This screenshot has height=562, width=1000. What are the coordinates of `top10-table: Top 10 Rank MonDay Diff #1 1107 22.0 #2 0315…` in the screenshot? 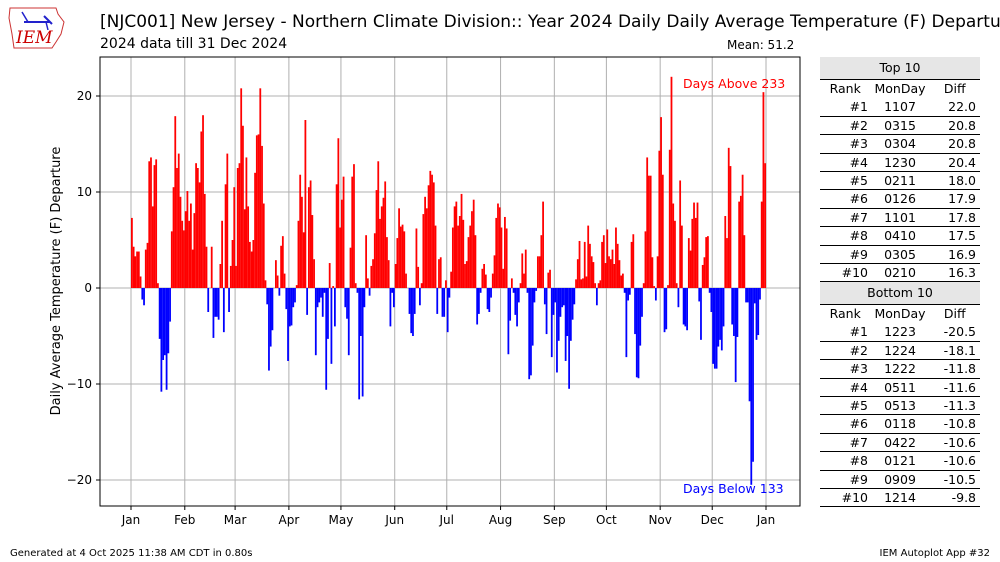 It's located at (900, 170).